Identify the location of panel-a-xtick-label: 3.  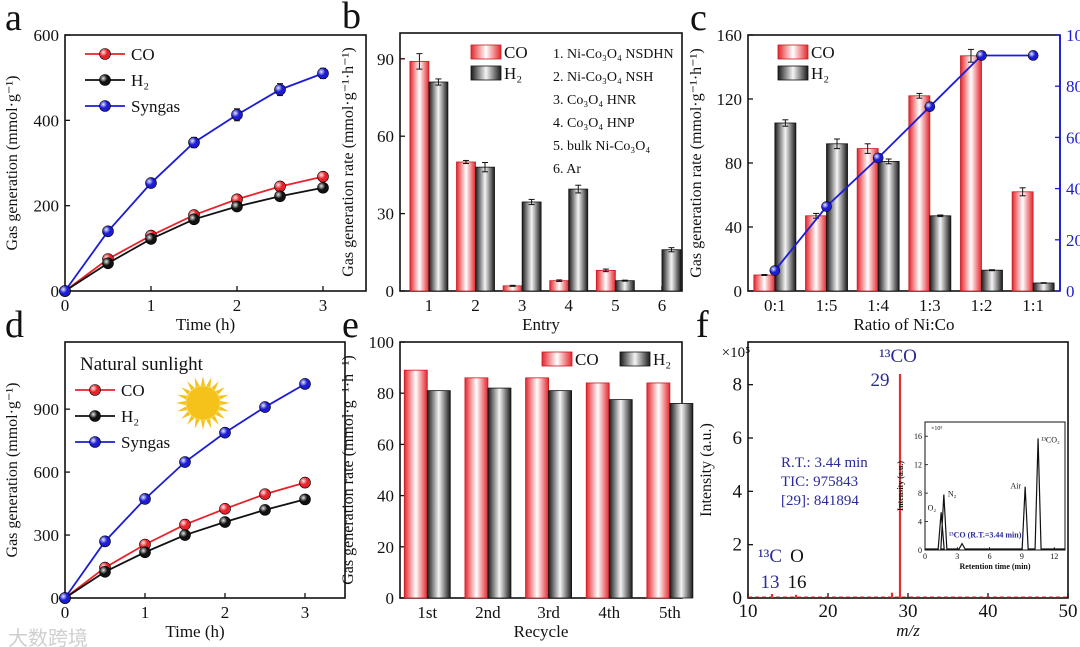
(323, 305).